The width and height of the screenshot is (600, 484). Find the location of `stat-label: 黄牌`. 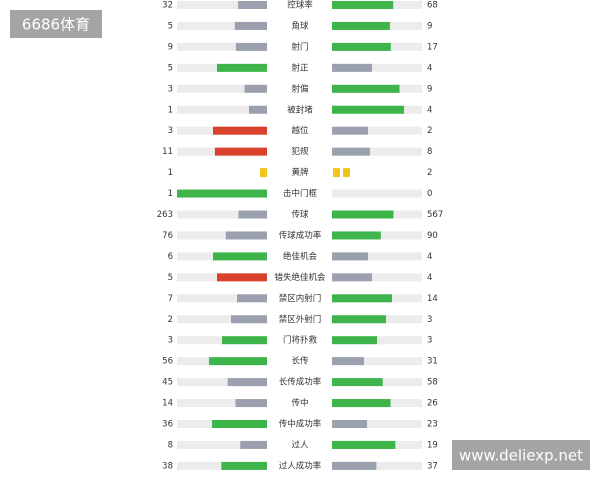

stat-label: 黄牌 is located at coordinates (300, 172).